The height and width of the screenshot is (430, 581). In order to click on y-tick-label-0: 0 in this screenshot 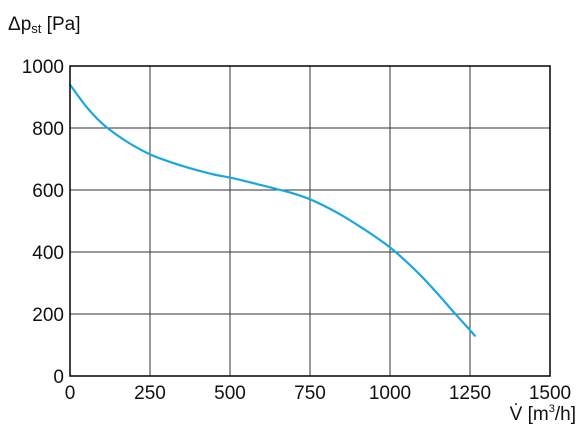, I will do `click(58, 377)`.